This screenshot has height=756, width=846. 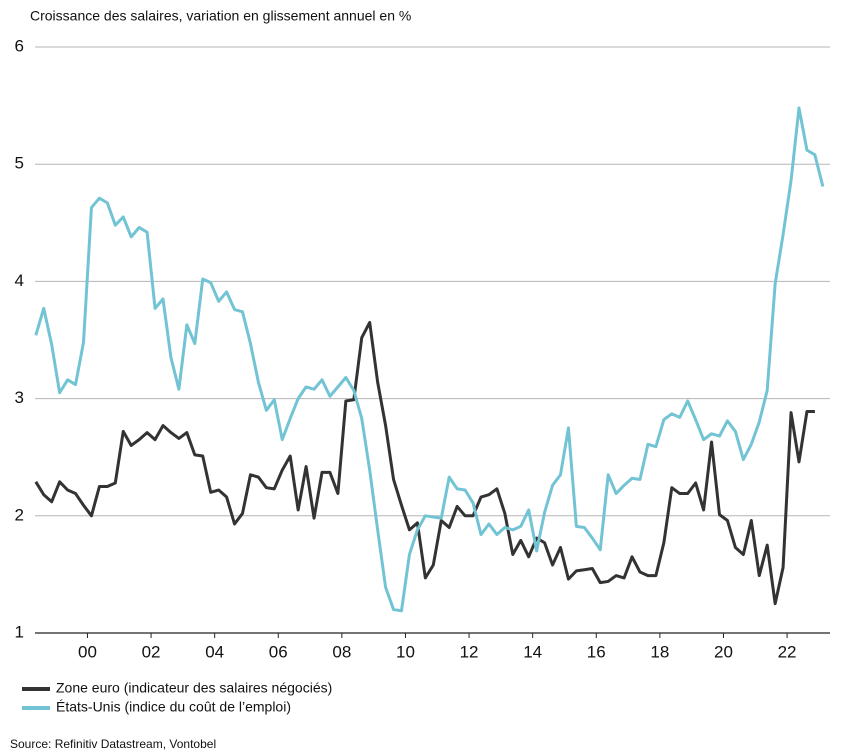 What do you see at coordinates (596, 651) in the screenshot?
I see `x-tick-label: 16` at bounding box center [596, 651].